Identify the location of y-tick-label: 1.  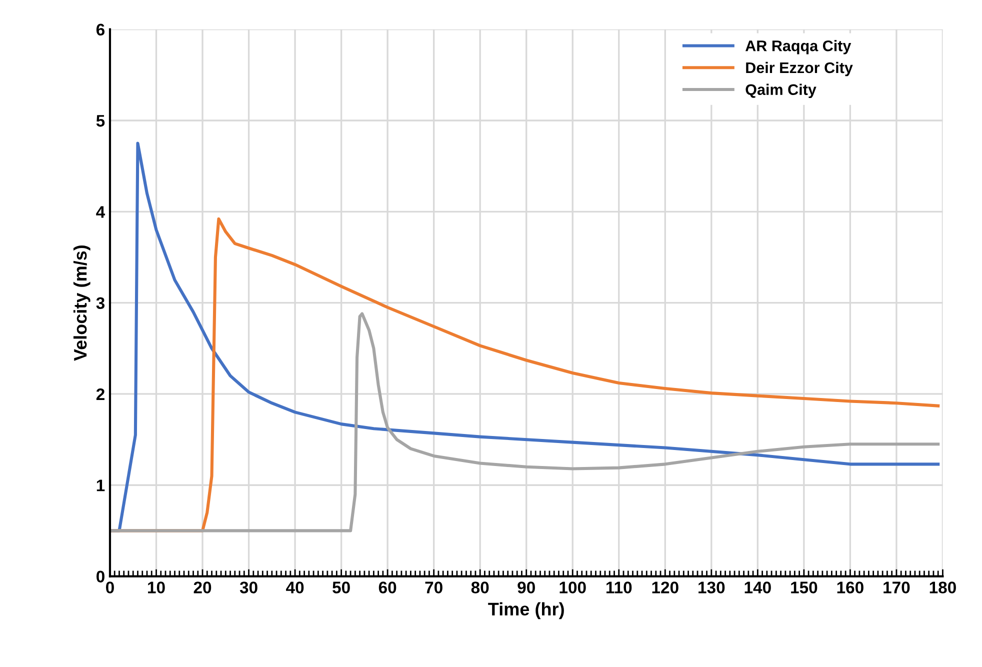
(100, 486).